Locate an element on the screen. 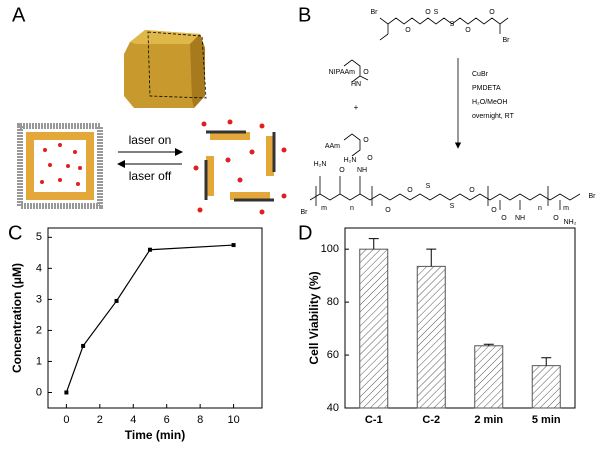  x-tick-label: C-2 is located at coordinates (431, 420).